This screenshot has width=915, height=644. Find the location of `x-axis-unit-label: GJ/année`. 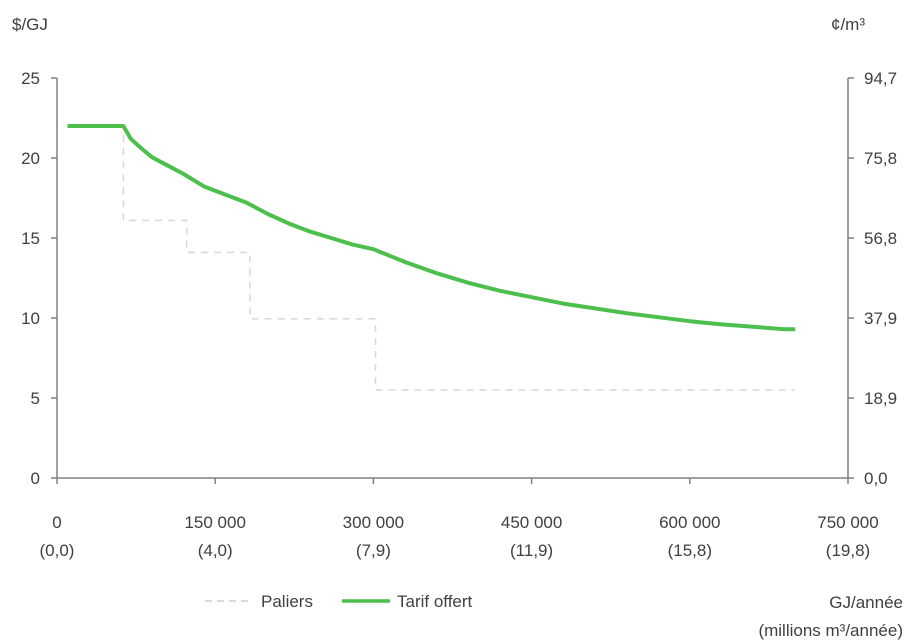

x-axis-unit-label: GJ/année is located at coordinates (866, 602).